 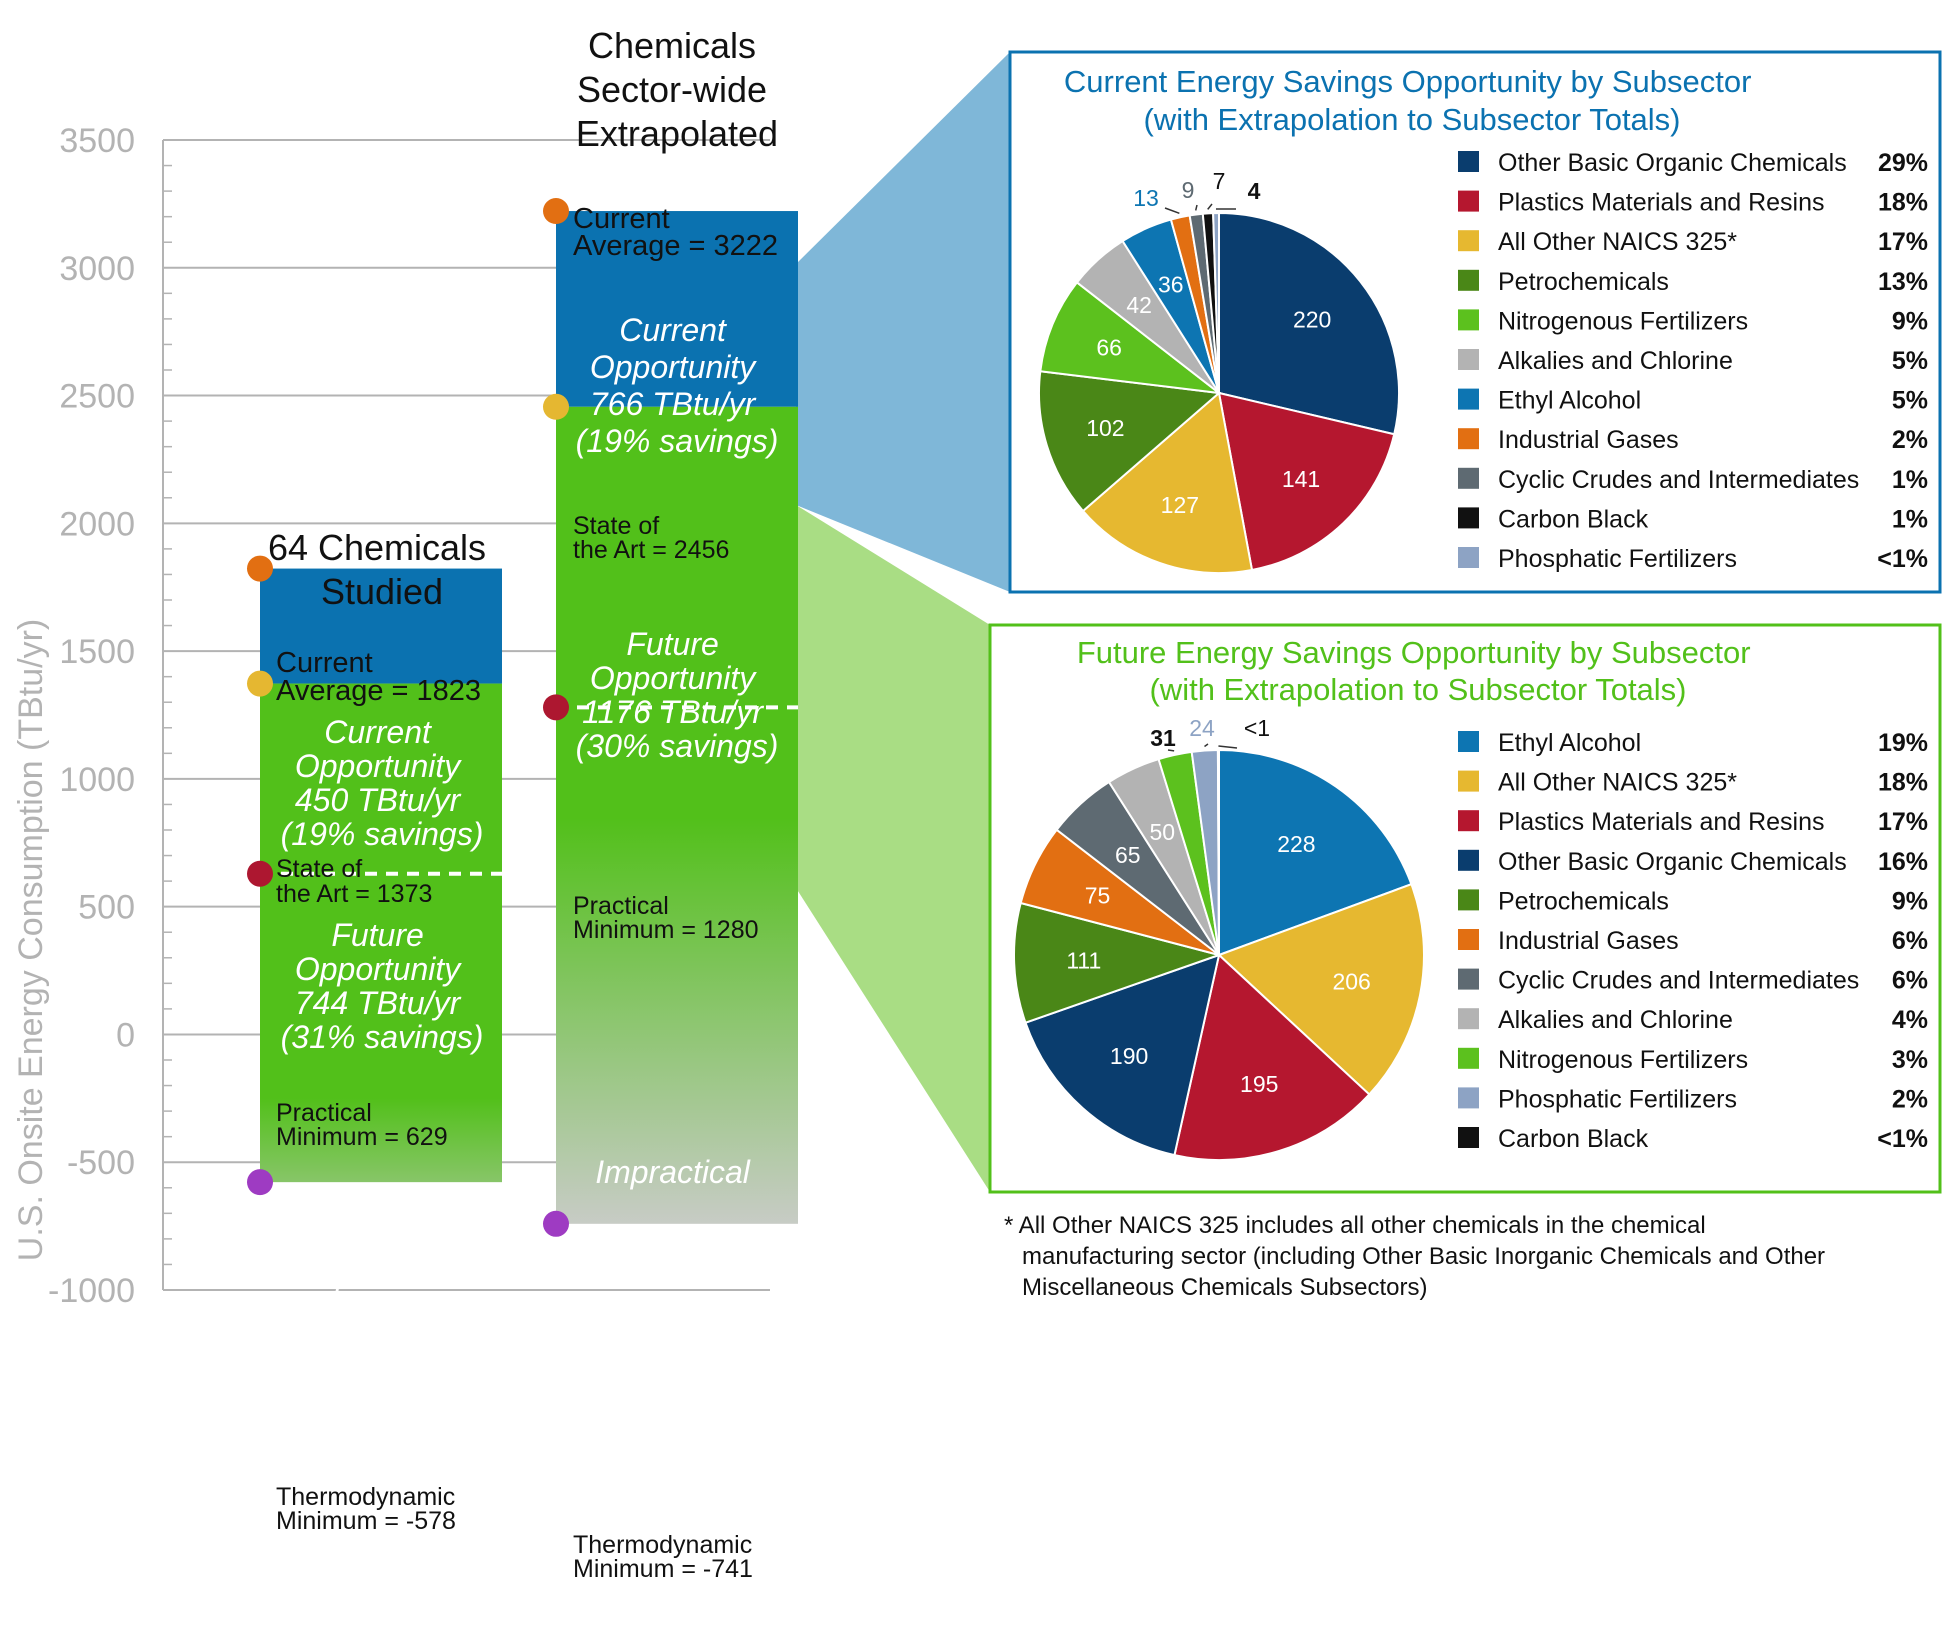 I want to click on legend-label: Nitrogenous Fertilizers, so click(x=1623, y=321).